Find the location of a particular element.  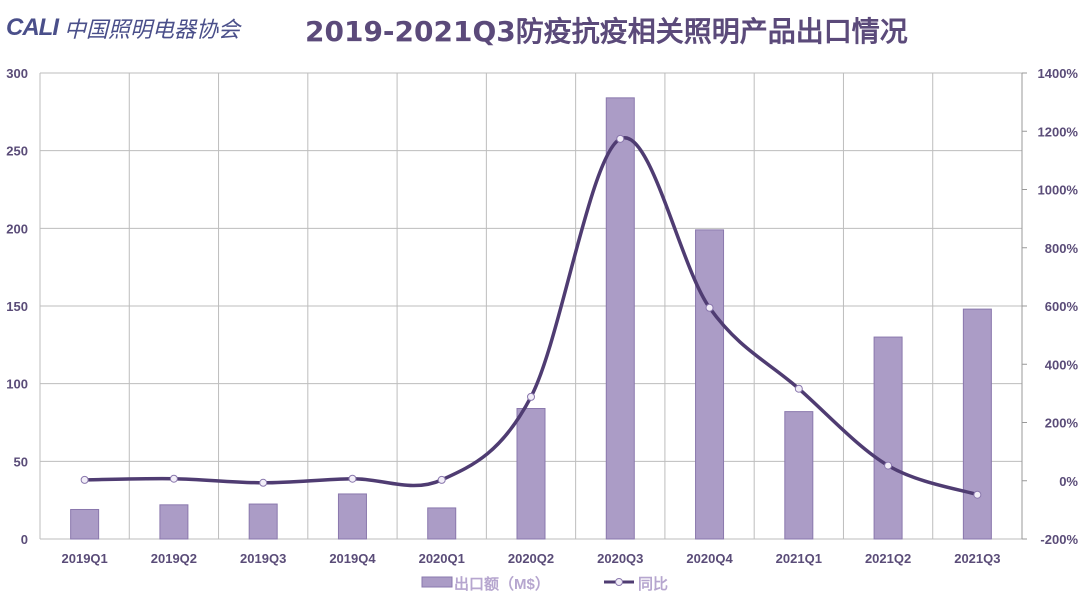

x-tick-label: 2019Q1 is located at coordinates (85, 558).